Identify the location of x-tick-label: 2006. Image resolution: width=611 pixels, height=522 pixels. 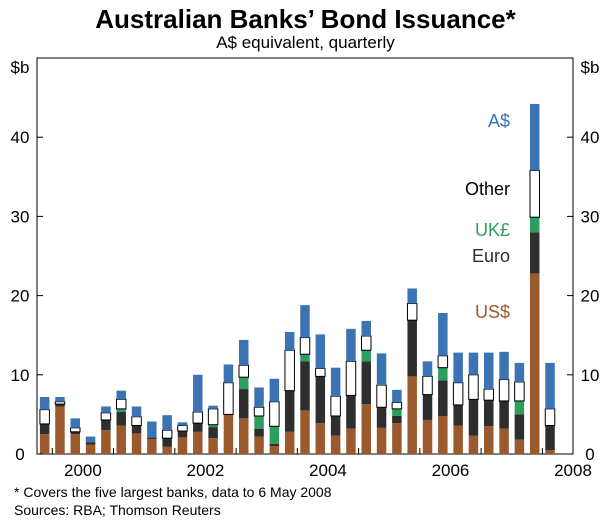
(451, 470).